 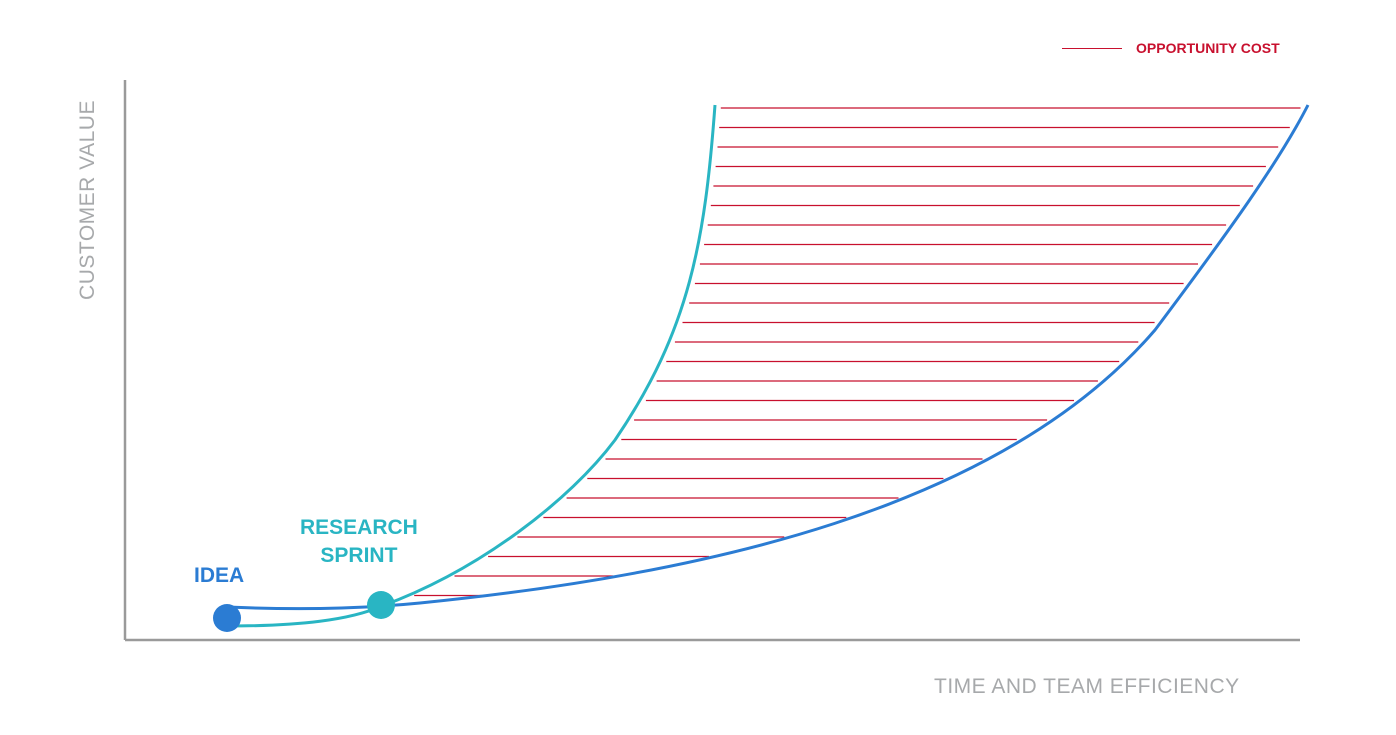 What do you see at coordinates (219, 575) in the screenshot?
I see `idea-label: IDEA` at bounding box center [219, 575].